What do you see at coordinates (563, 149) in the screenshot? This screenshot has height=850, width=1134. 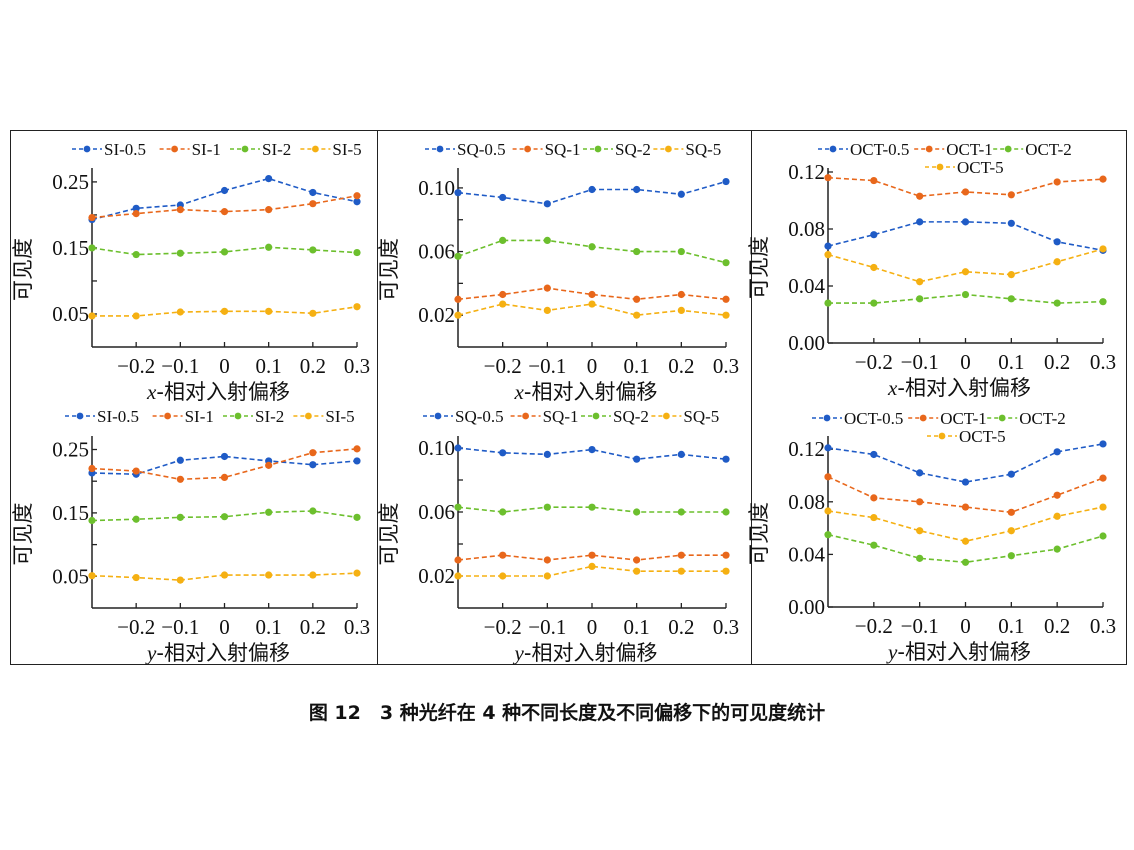 I see `legend-label: SQ-1` at bounding box center [563, 149].